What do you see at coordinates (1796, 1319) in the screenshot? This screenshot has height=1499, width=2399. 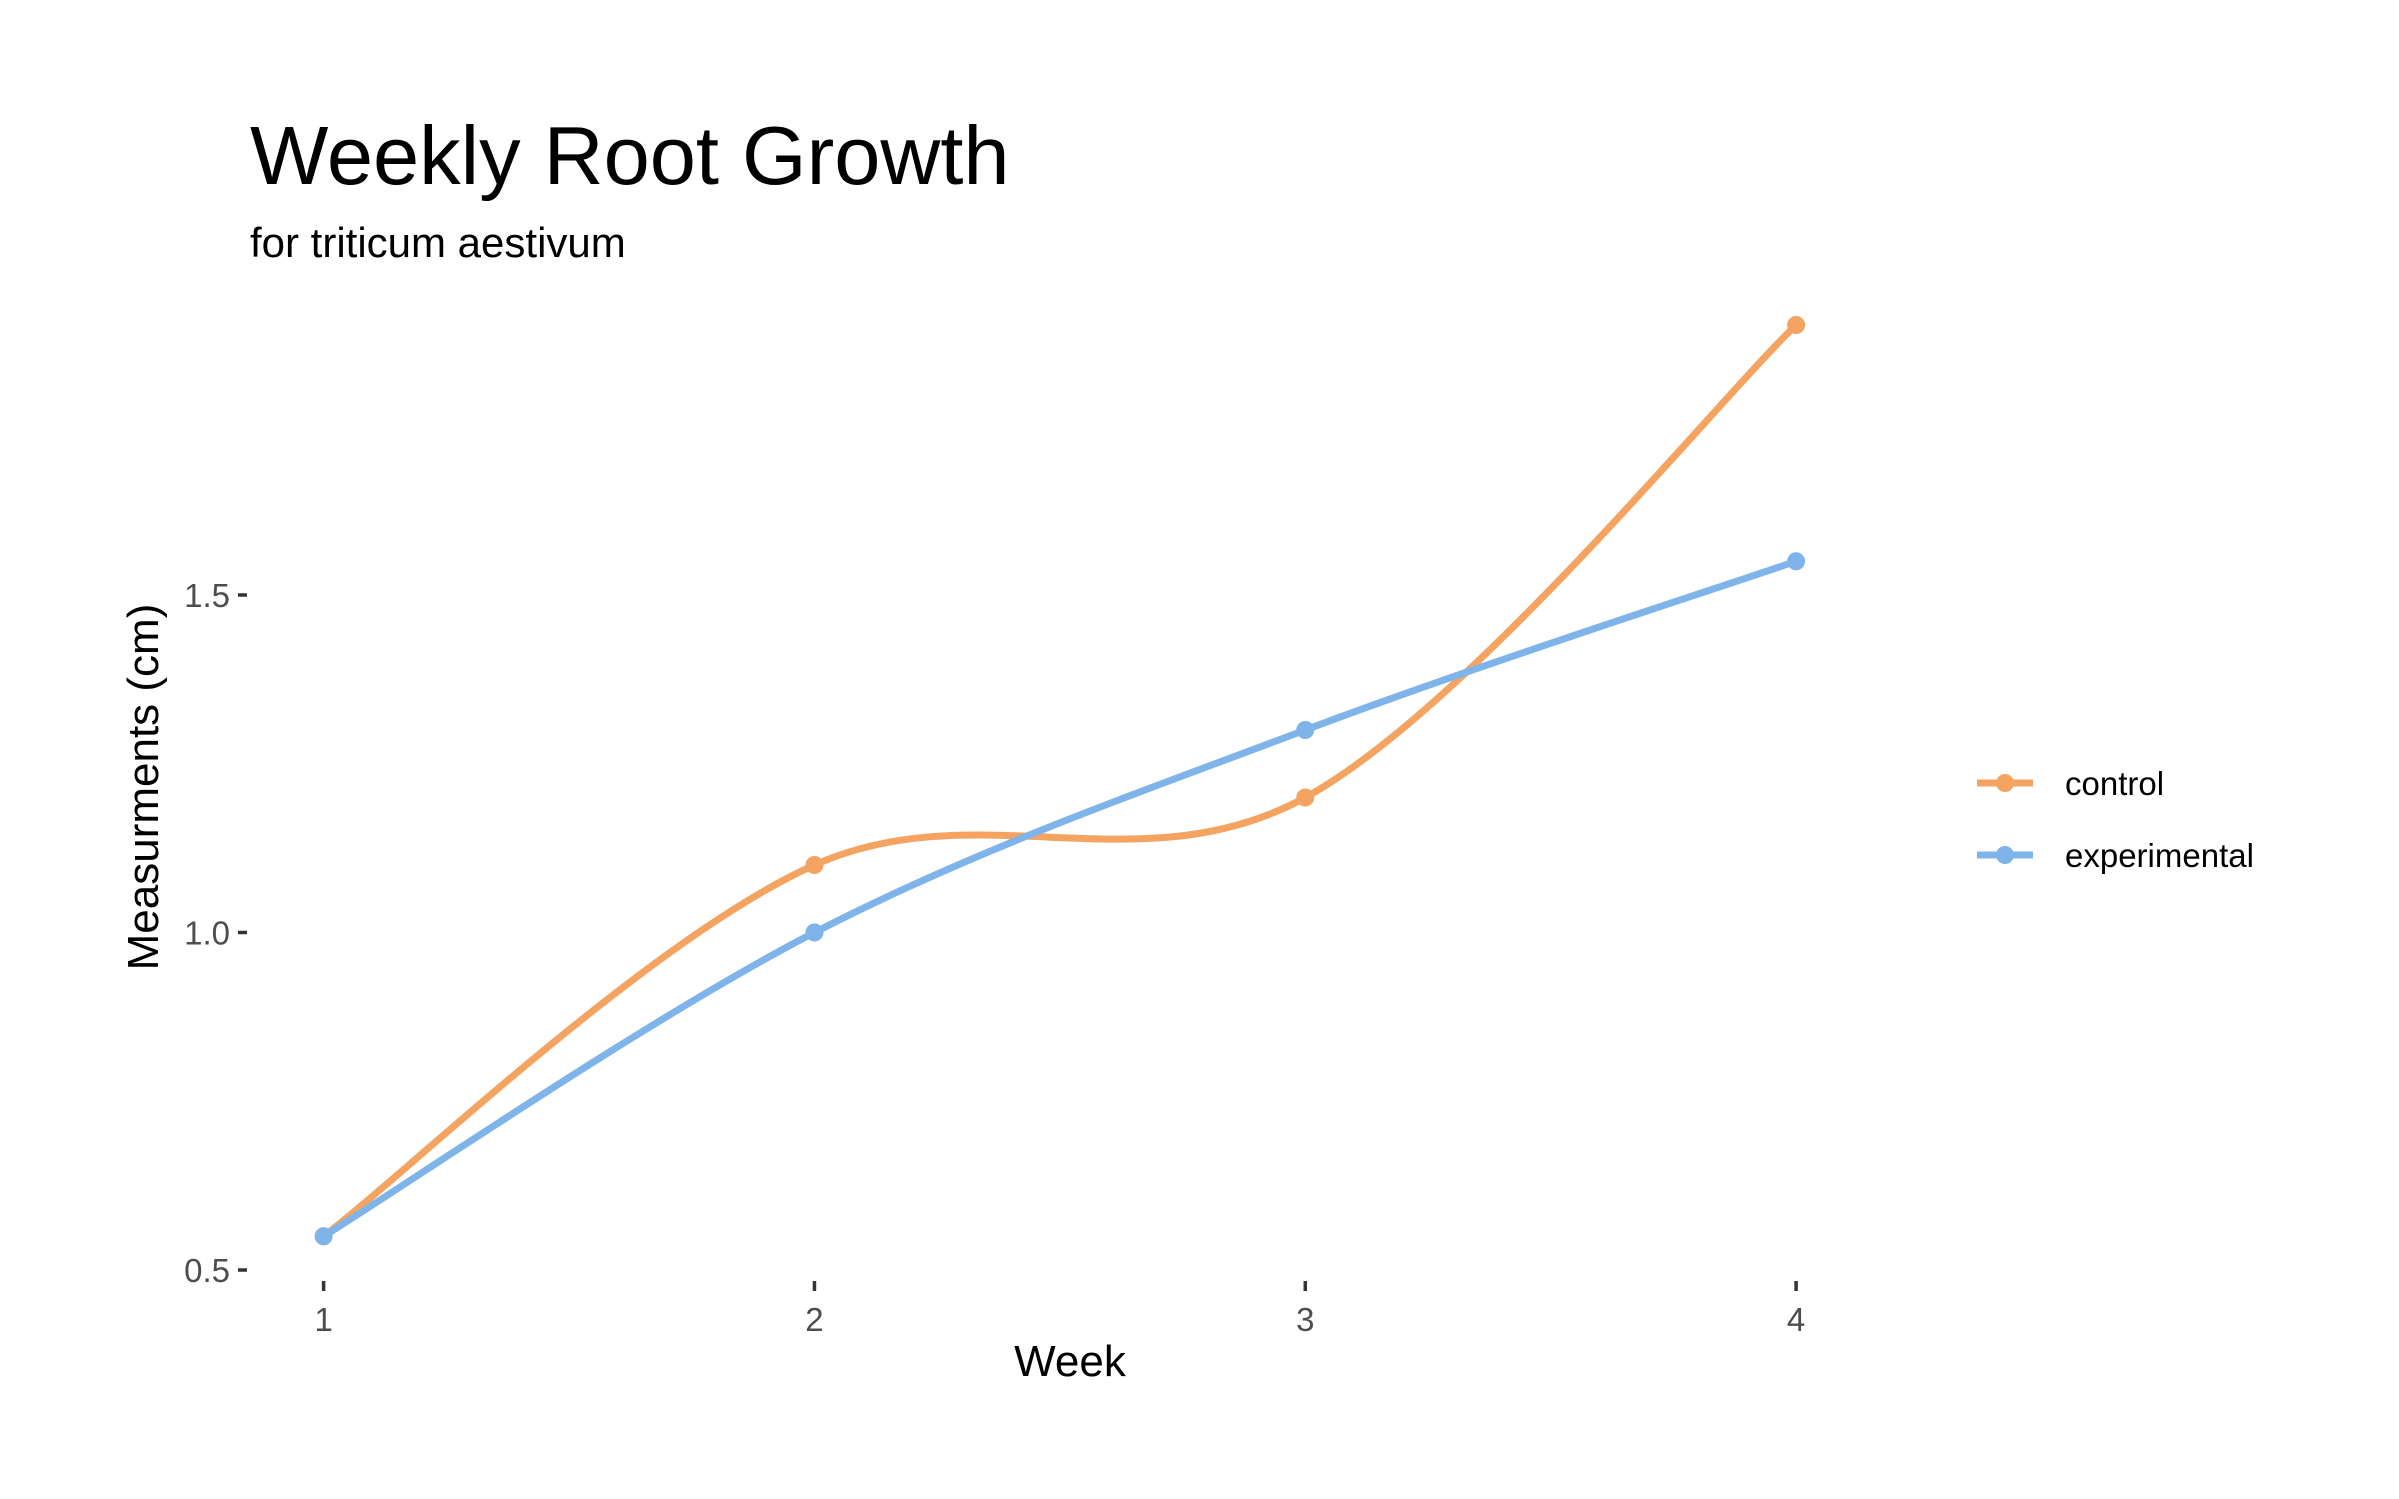 I see `x-tick-label: 4` at bounding box center [1796, 1319].